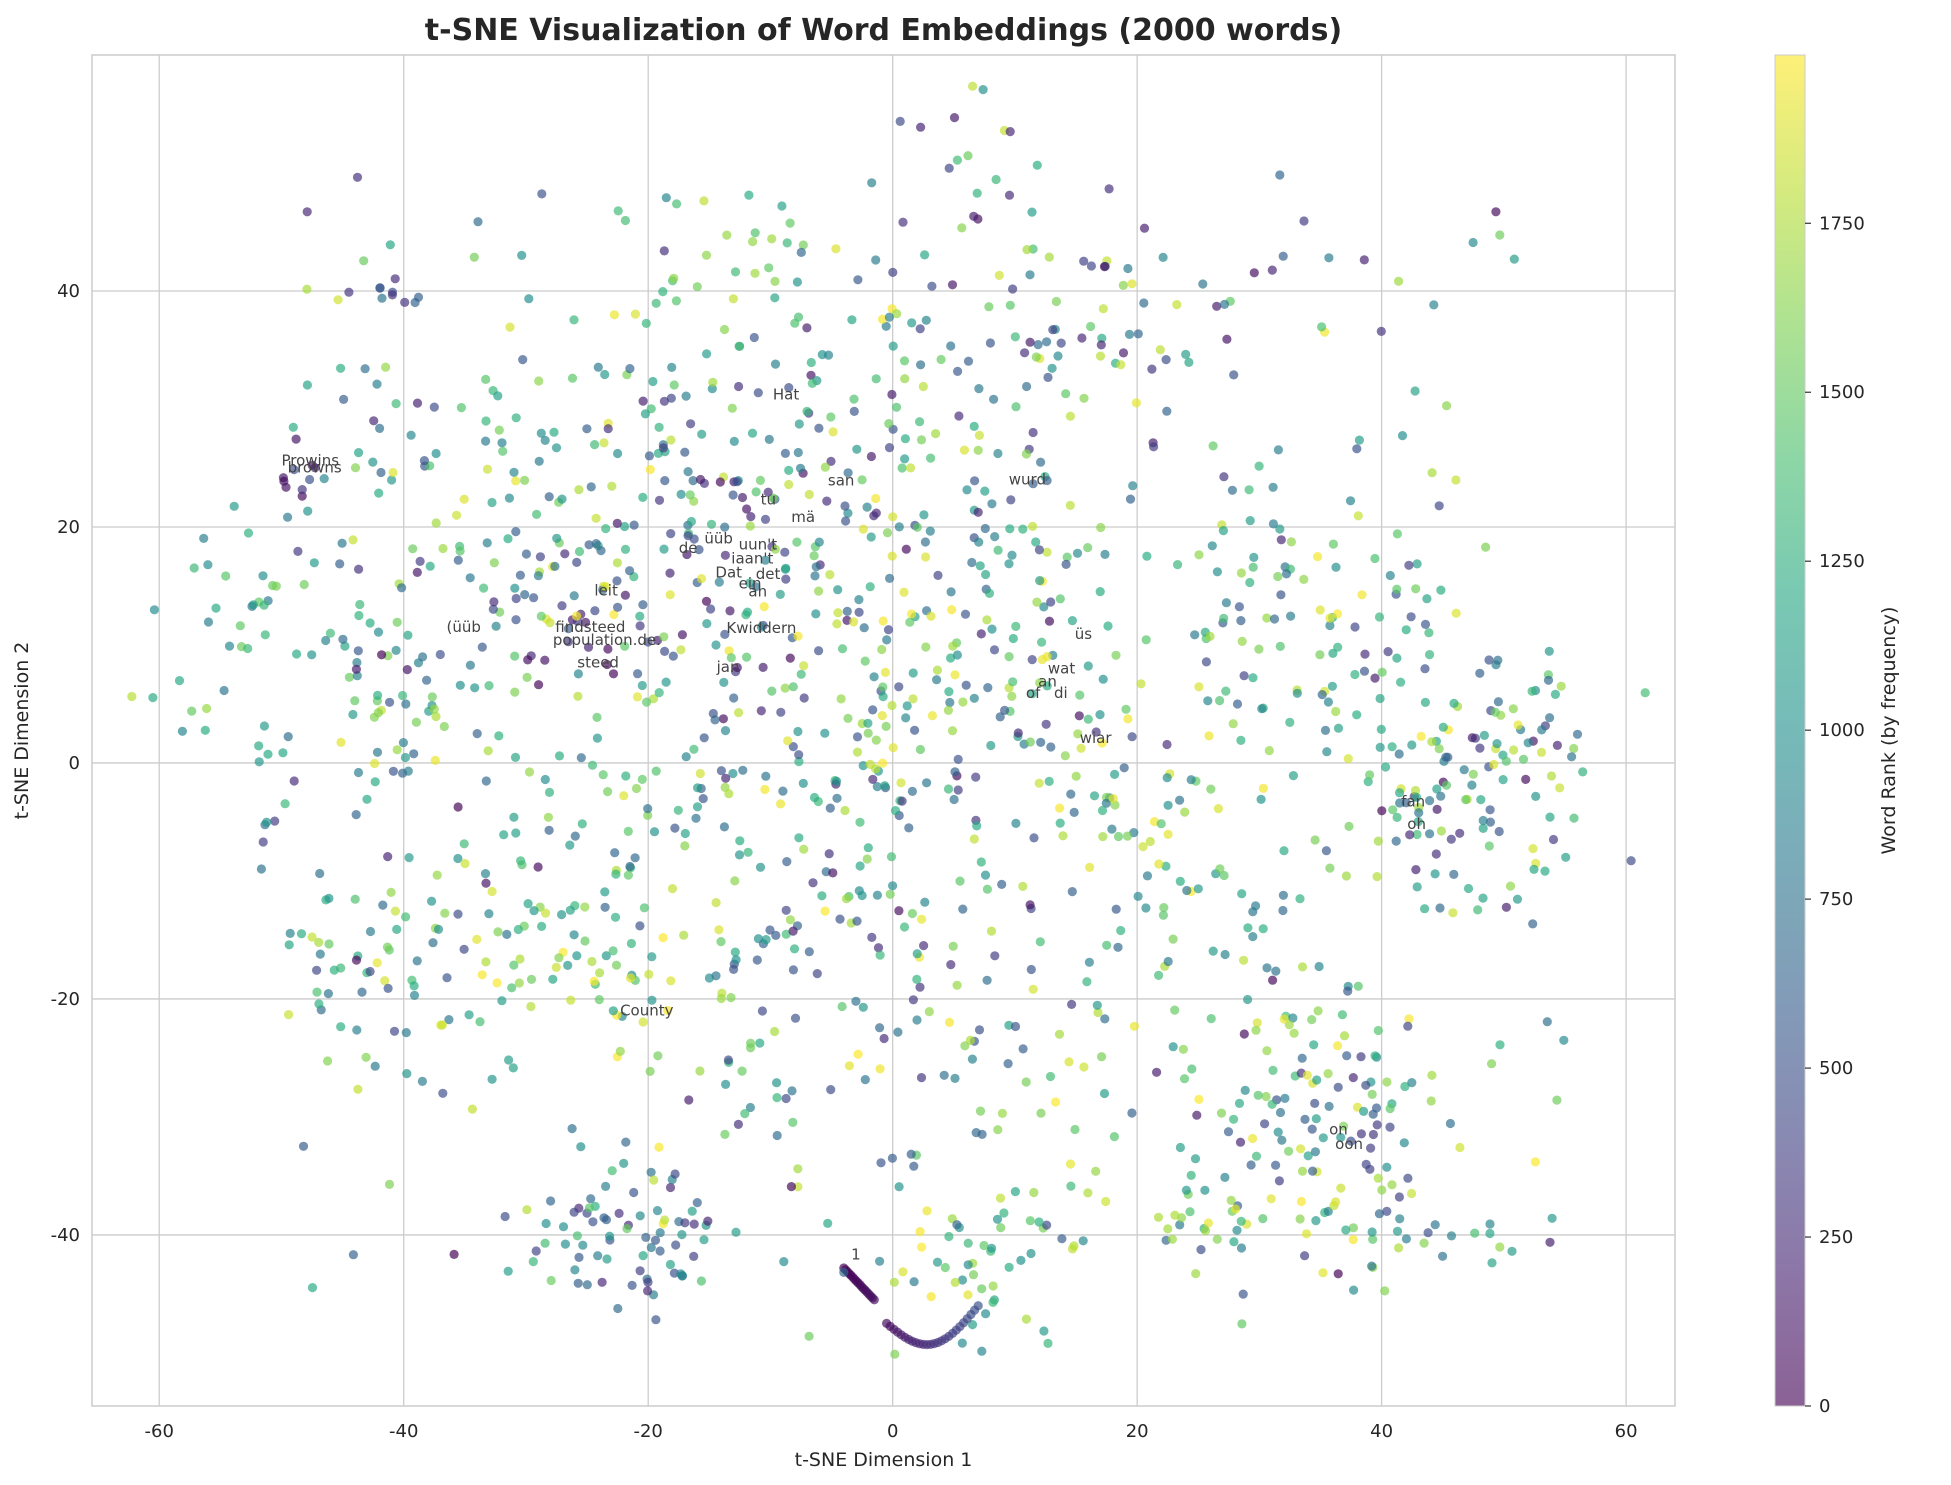  I want to click on word-annotation: jan, so click(728, 667).